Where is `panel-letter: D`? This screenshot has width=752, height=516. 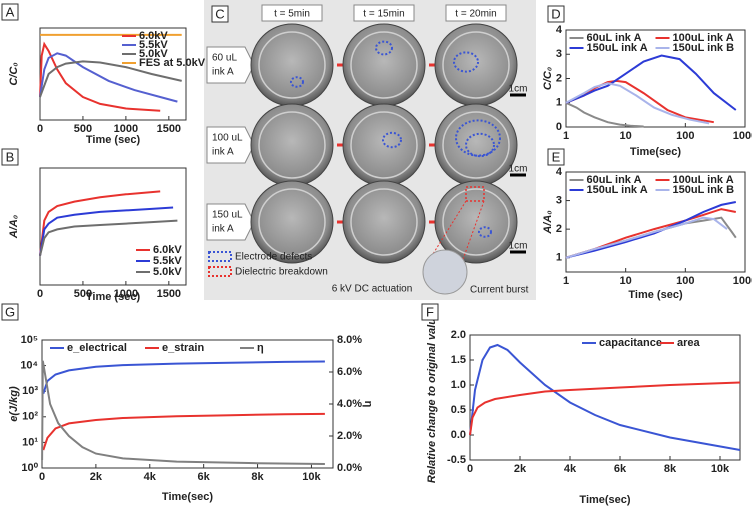 panel-letter: D is located at coordinates (555, 13).